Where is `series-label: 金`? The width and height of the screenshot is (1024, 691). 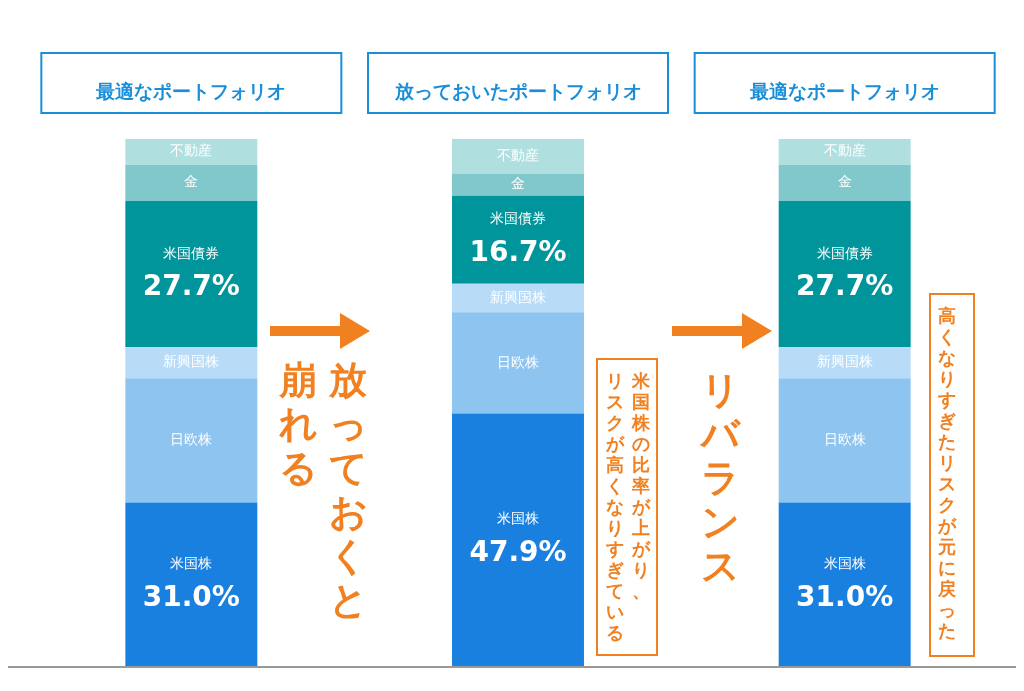
series-label: 金 is located at coordinates (518, 183).